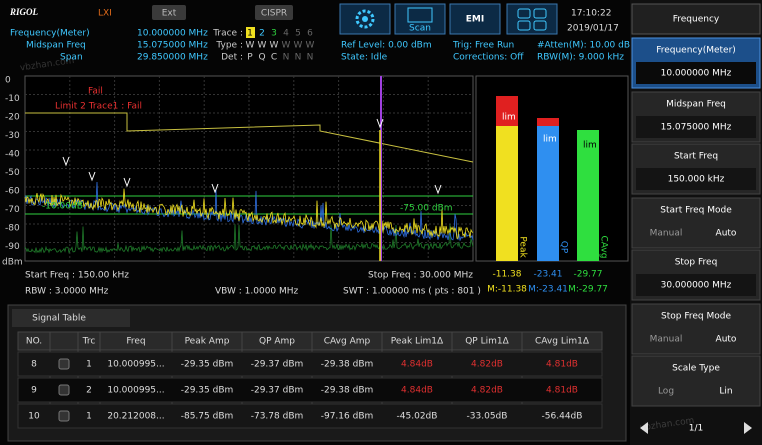  What do you see at coordinates (564, 247) in the screenshot?
I see `meter-name: QP` at bounding box center [564, 247].